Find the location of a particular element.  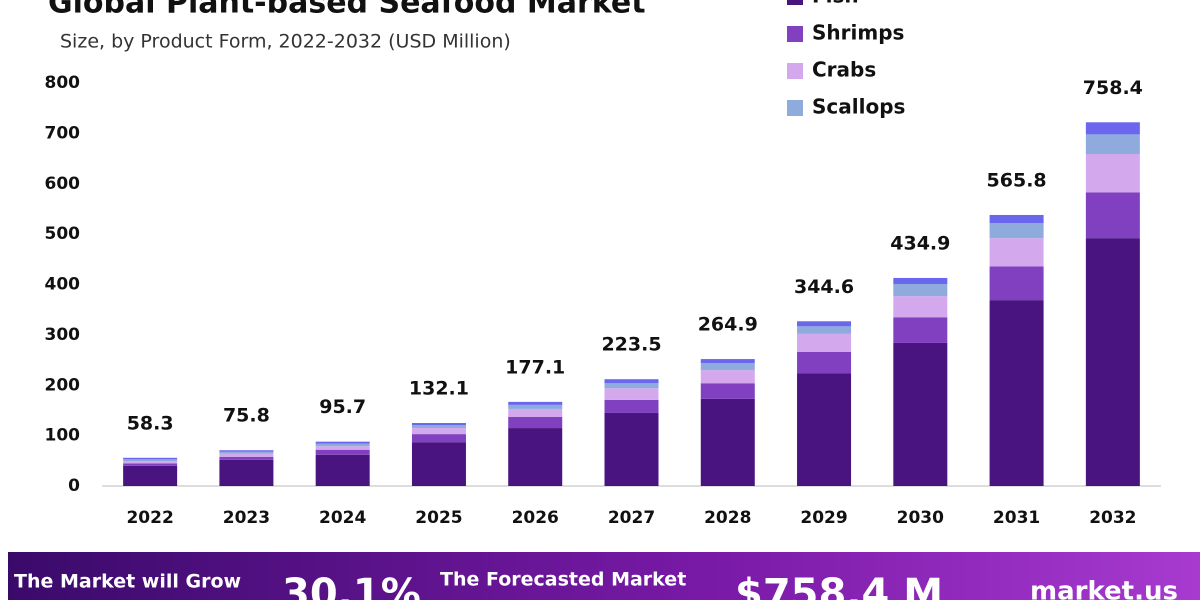

banner-cagr: 30.1% is located at coordinates (351, 585).